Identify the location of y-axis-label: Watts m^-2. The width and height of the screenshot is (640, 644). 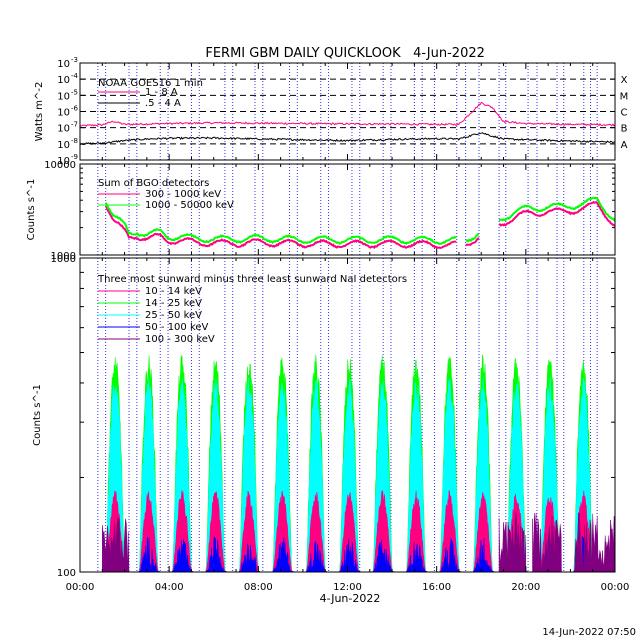
(39, 112).